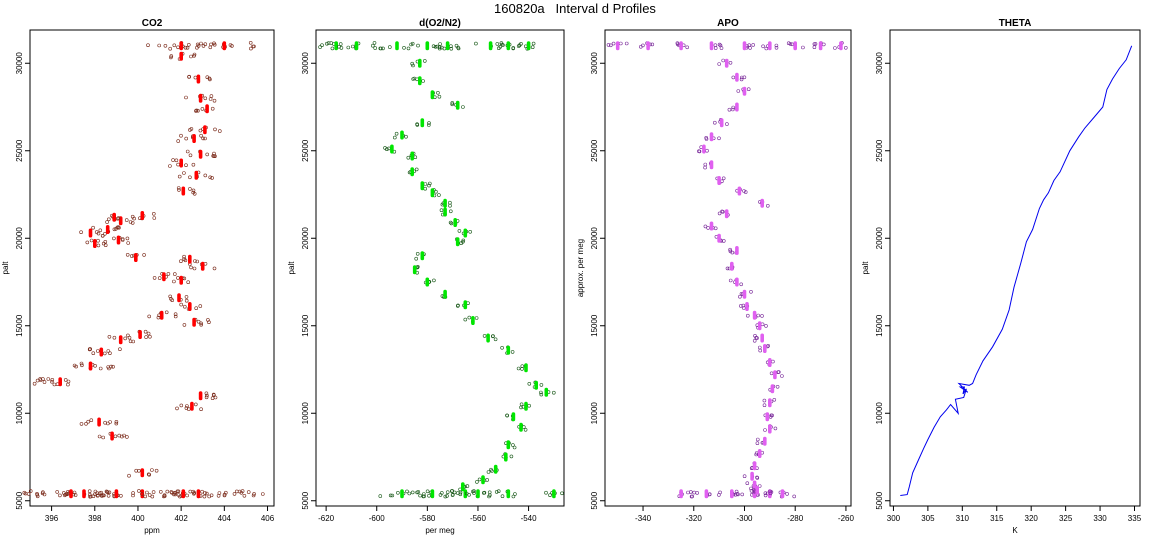 The height and width of the screenshot is (550, 1150). Describe the element at coordinates (594, 500) in the screenshot. I see `y-tick-label: 5000` at that location.